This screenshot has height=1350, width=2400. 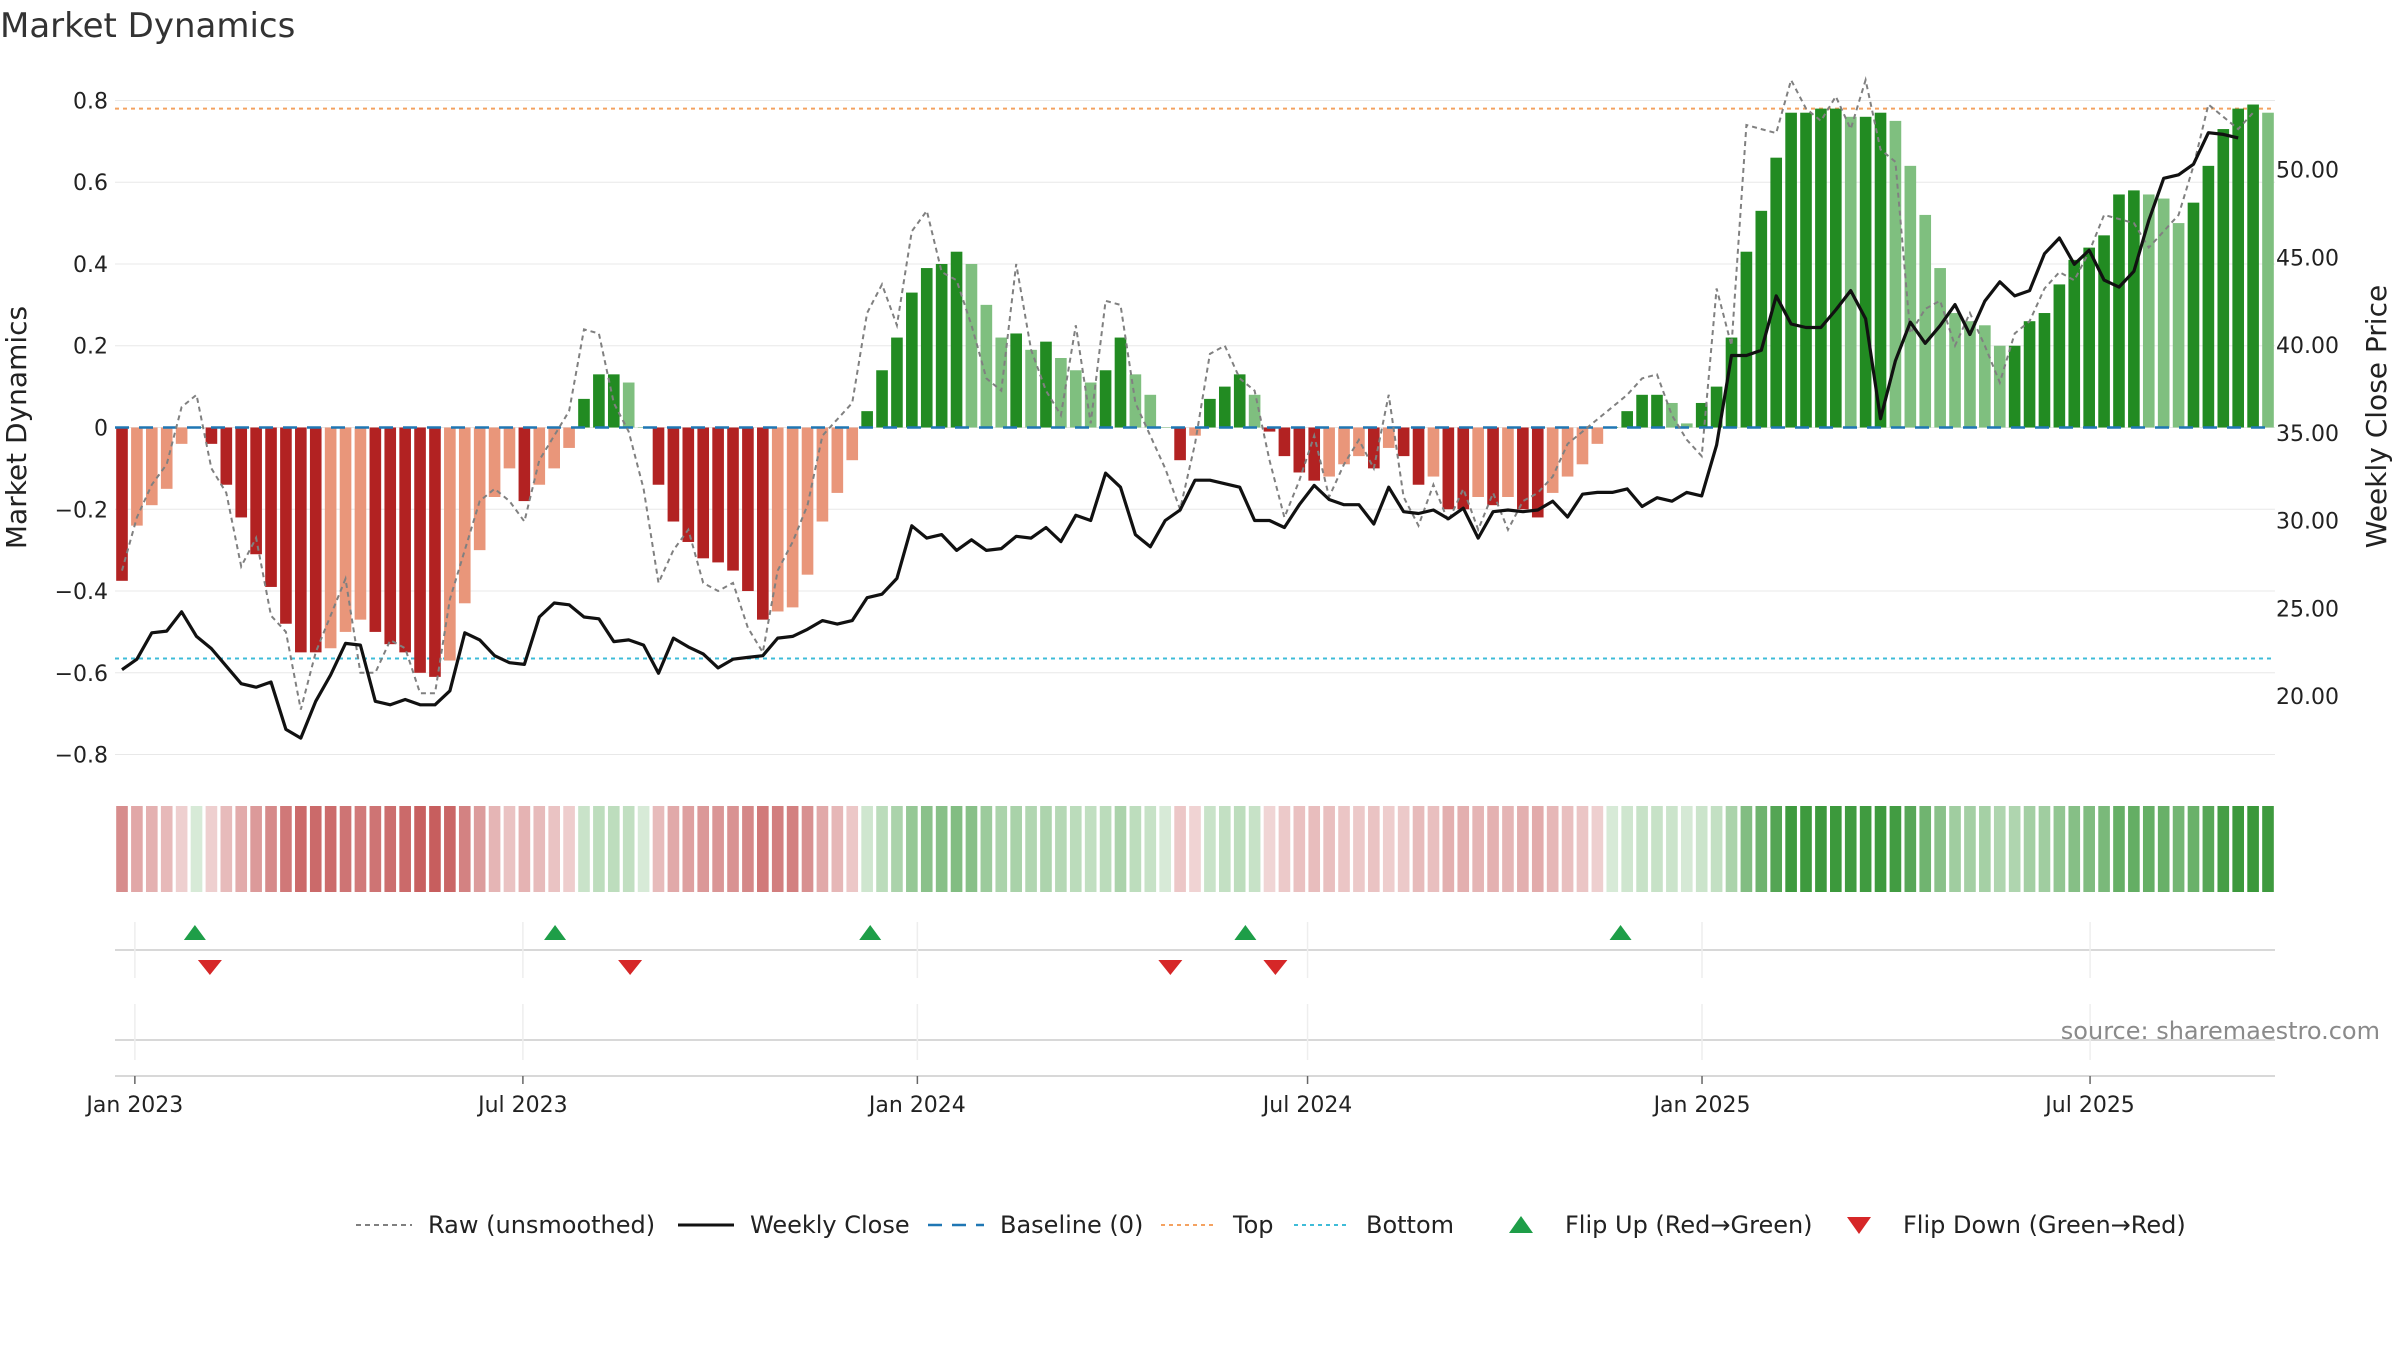 What do you see at coordinates (1035, 1225) in the screenshot?
I see `legend-entry: Baseline (0)` at bounding box center [1035, 1225].